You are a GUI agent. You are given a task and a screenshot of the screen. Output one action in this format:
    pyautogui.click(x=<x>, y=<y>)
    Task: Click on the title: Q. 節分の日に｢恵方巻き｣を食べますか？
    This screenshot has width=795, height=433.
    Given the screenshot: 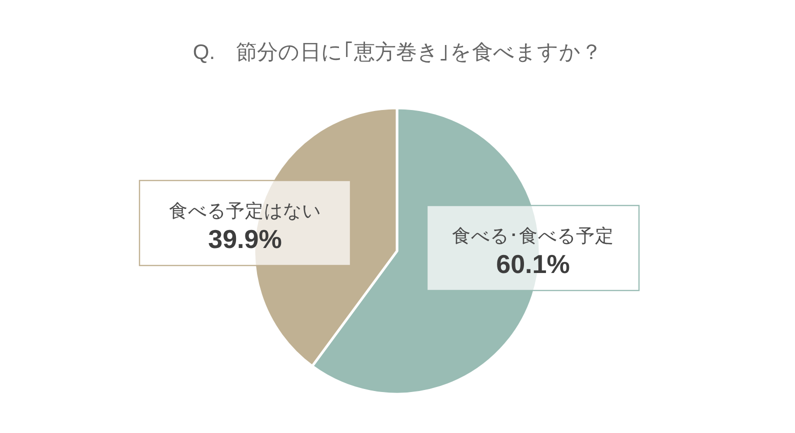 What is the action you would take?
    pyautogui.click(x=397, y=52)
    